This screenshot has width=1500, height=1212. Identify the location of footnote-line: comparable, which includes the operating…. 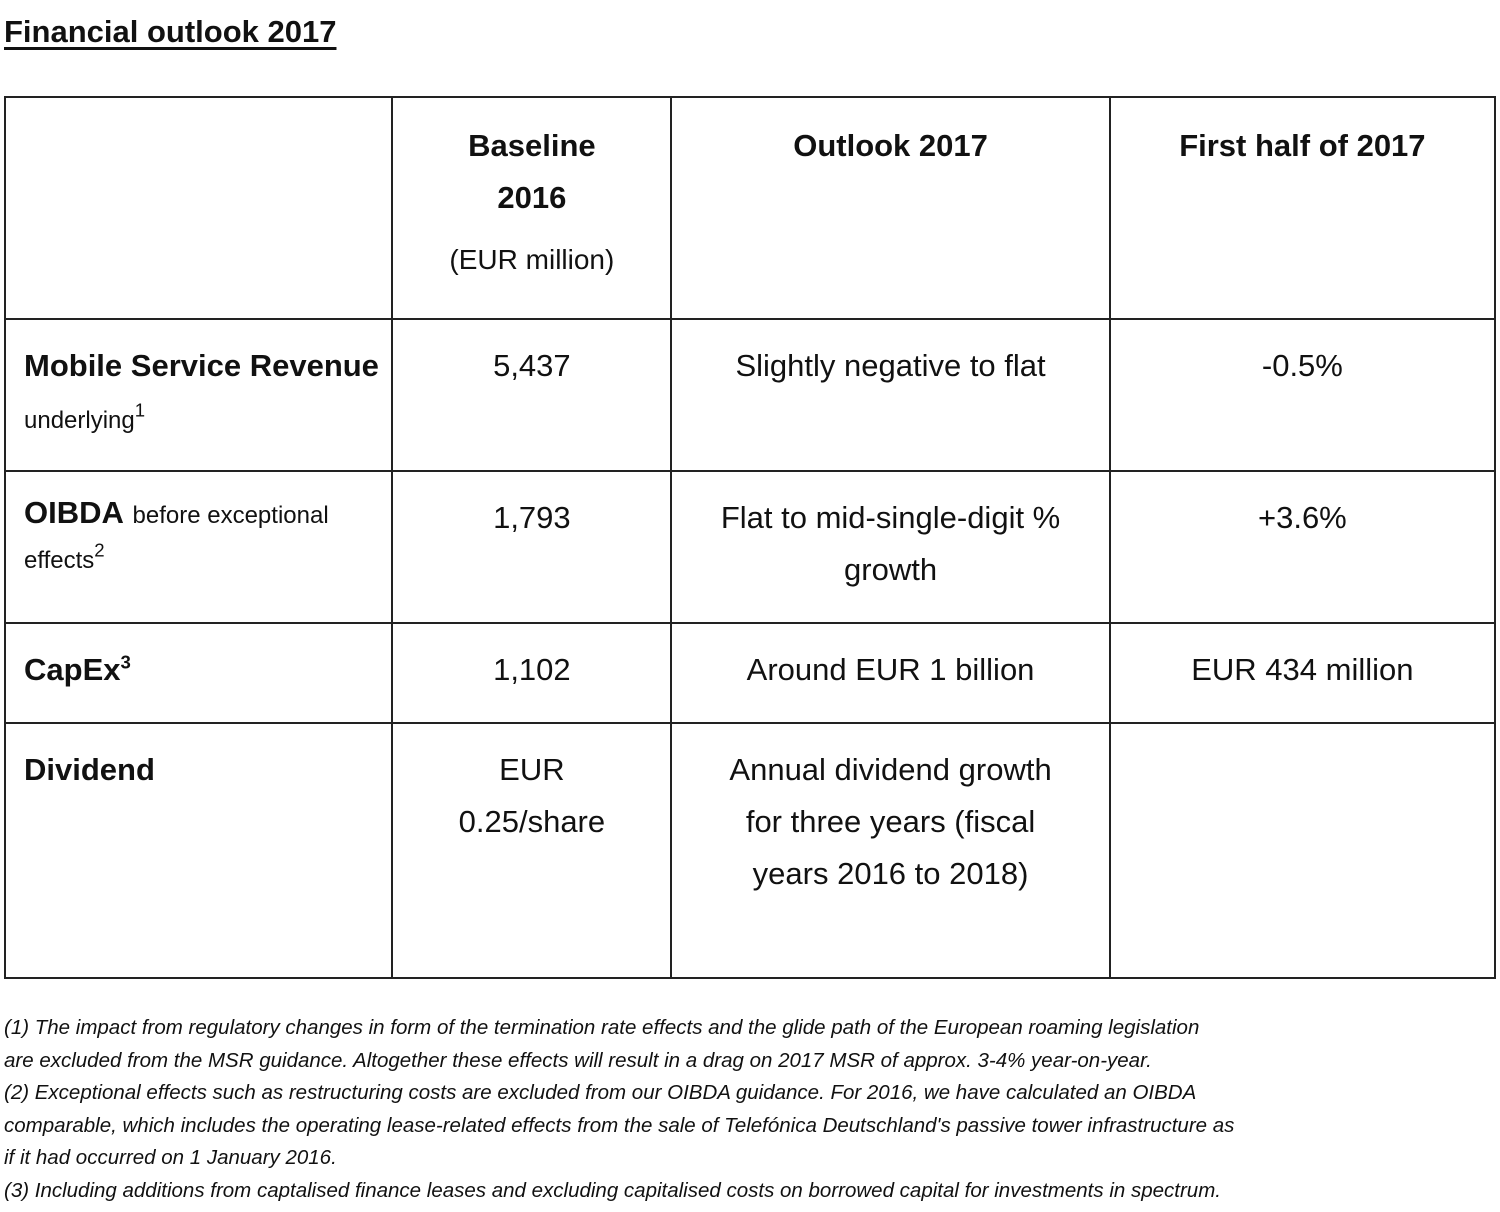
(619, 1125).